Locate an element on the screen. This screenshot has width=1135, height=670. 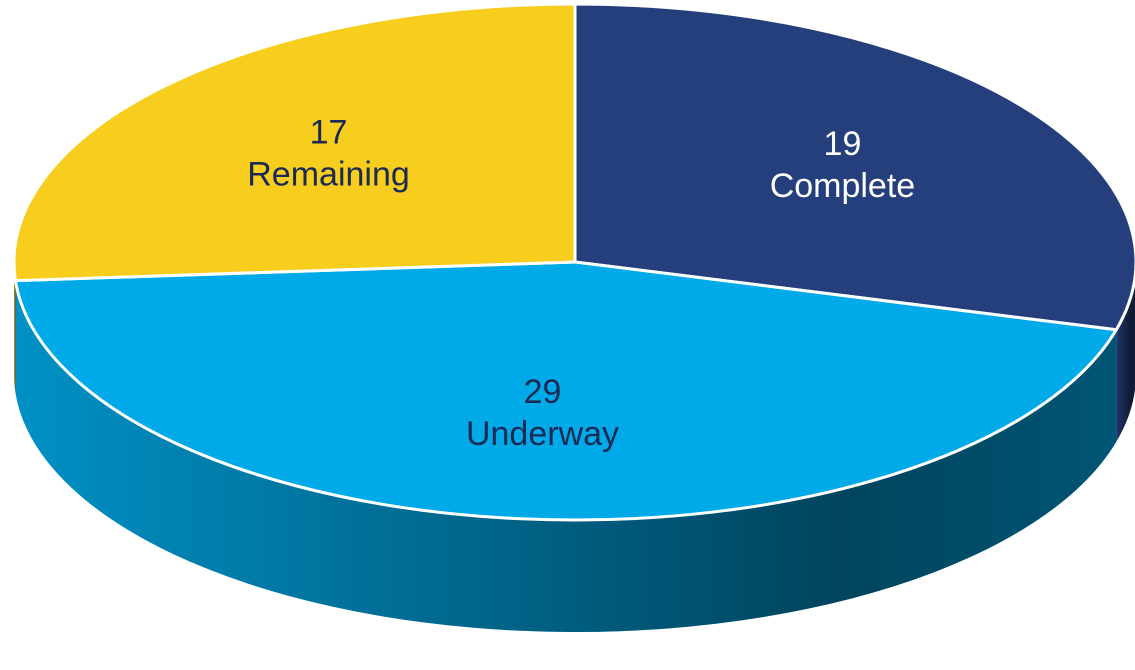
slice-value: 17 is located at coordinates (329, 133).